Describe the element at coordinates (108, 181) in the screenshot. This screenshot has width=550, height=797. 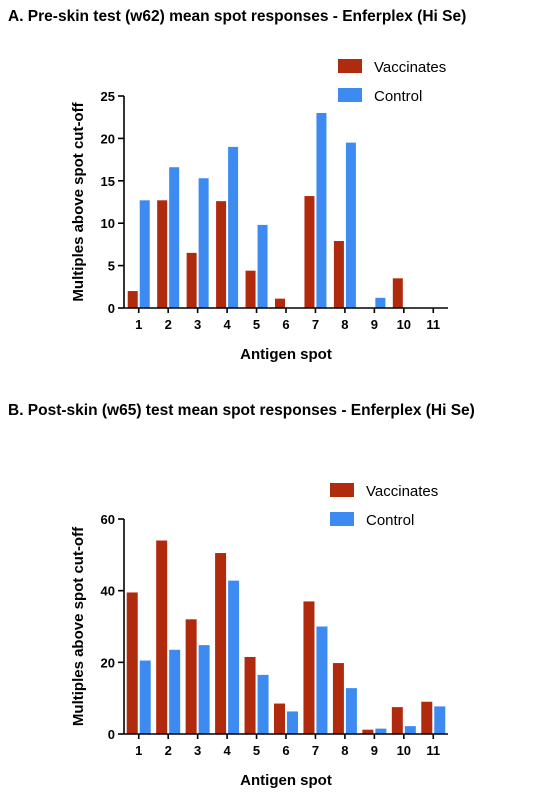
I see `y-tick-label: 15` at that location.